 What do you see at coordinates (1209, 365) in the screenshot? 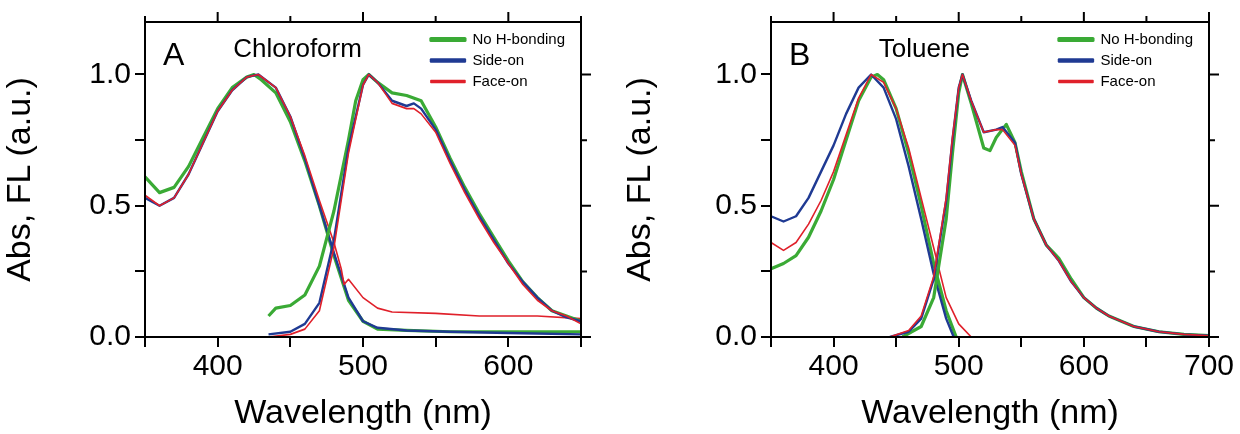
I see `x-tick-label: 700` at bounding box center [1209, 365].